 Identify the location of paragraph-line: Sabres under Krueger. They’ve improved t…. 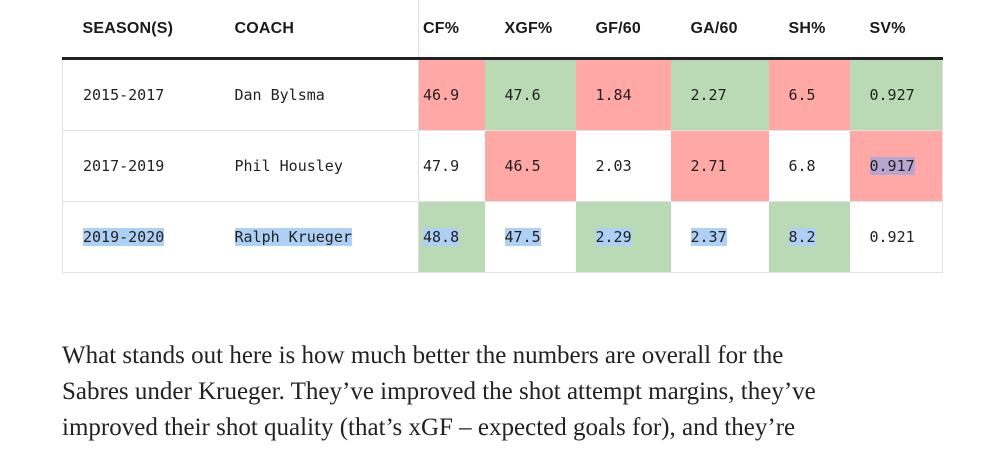
(439, 391).